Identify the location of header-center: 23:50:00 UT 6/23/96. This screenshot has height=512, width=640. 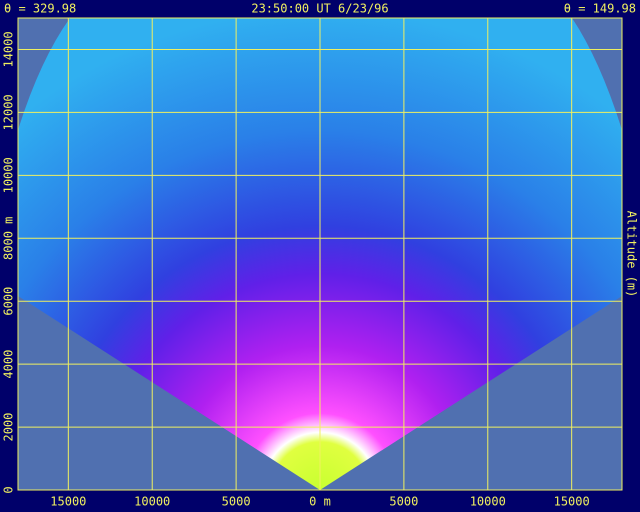
(319, 9).